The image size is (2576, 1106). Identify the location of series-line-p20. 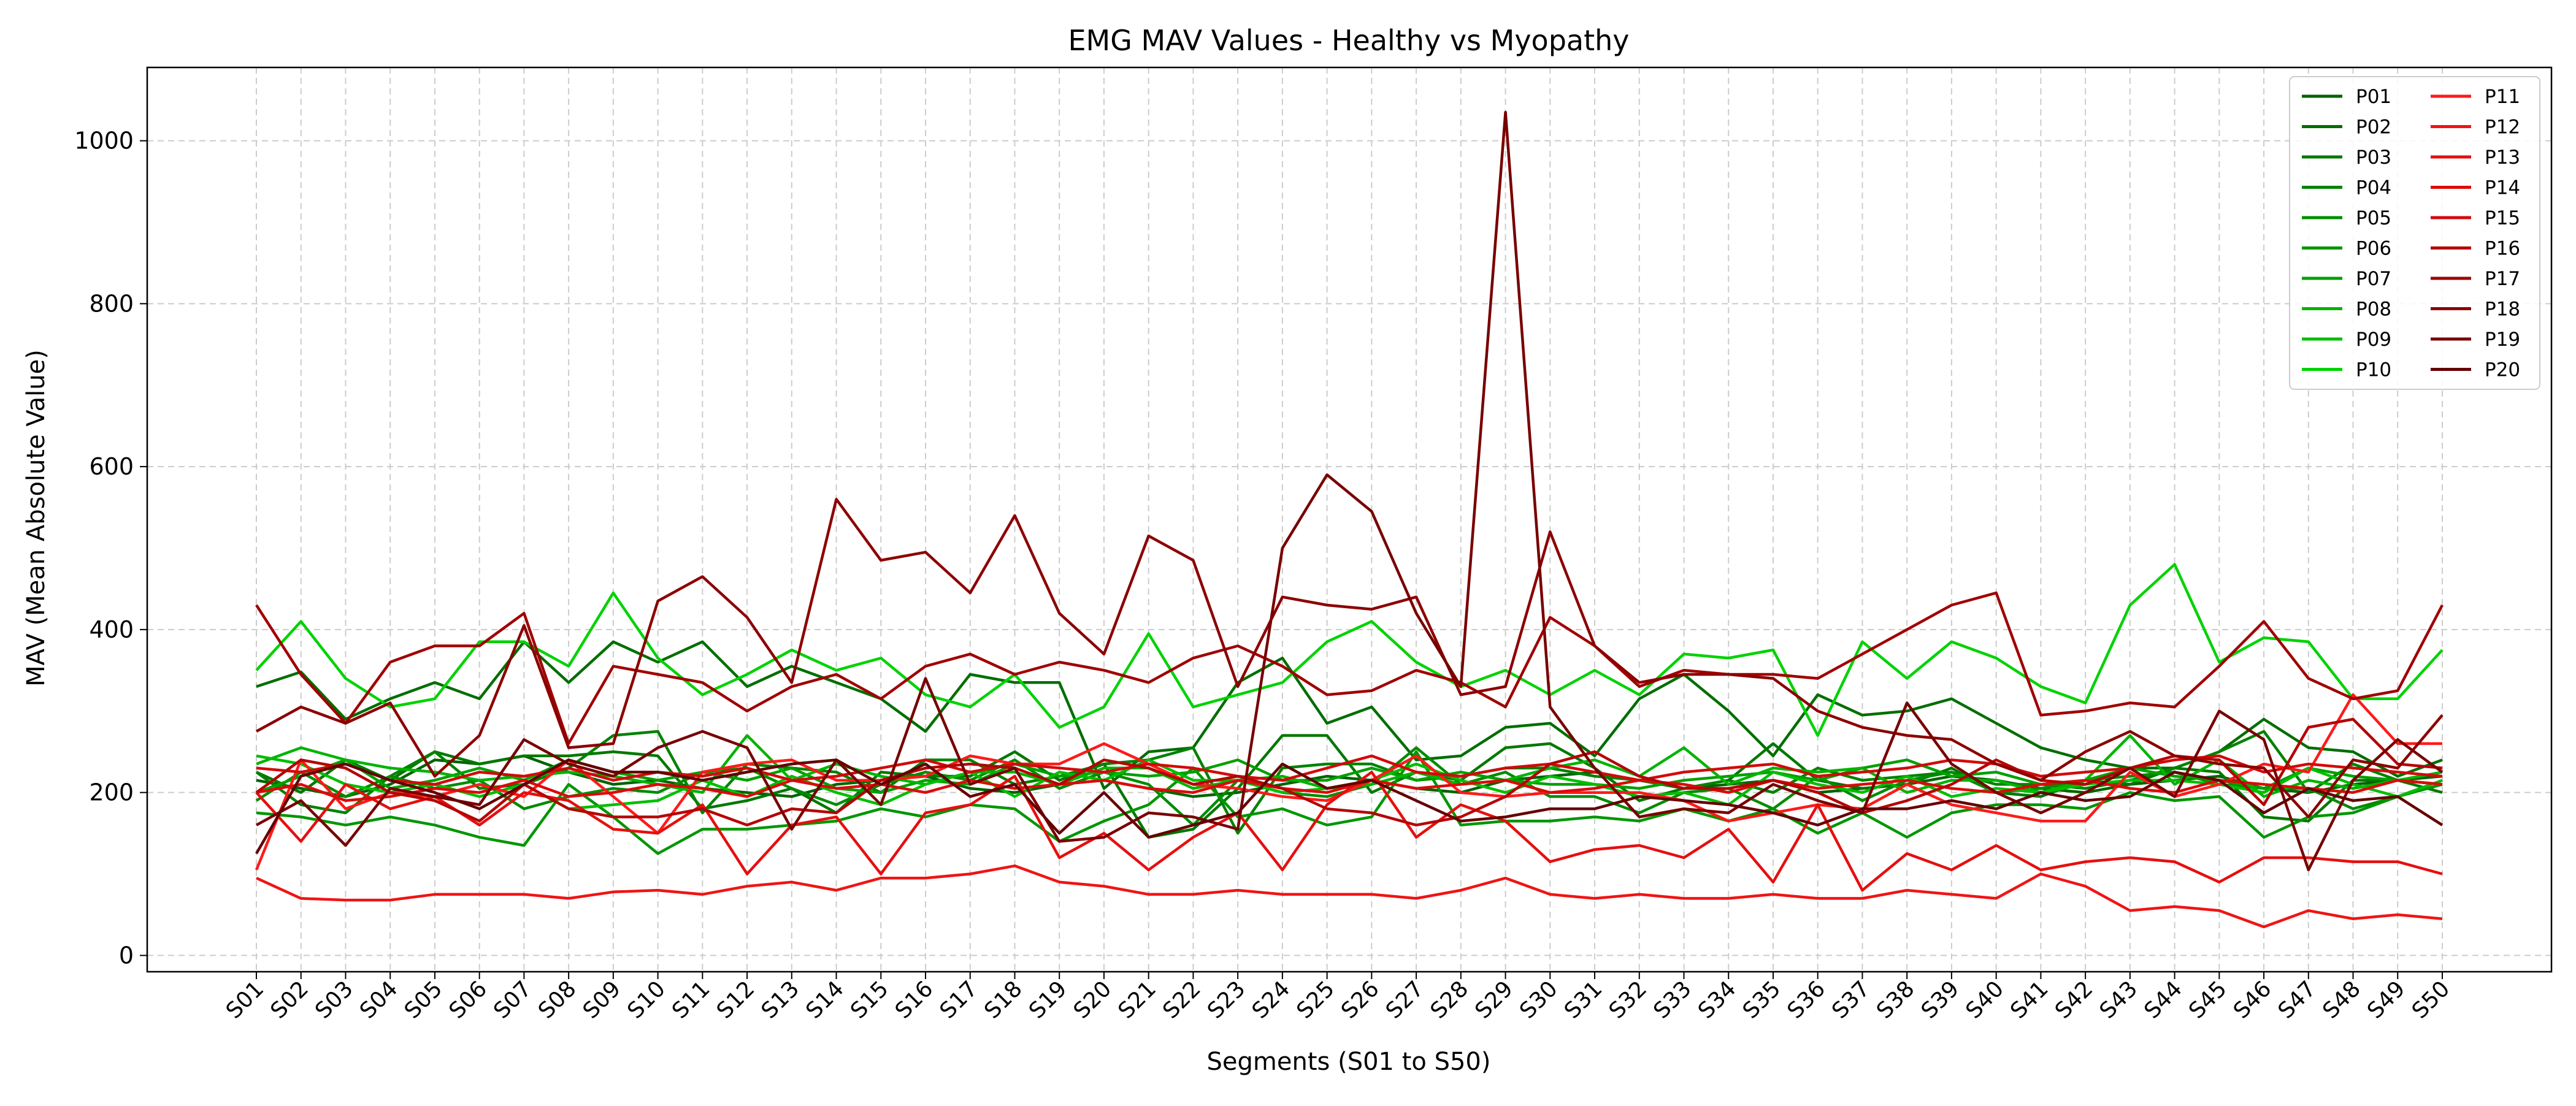
(1349, 806).